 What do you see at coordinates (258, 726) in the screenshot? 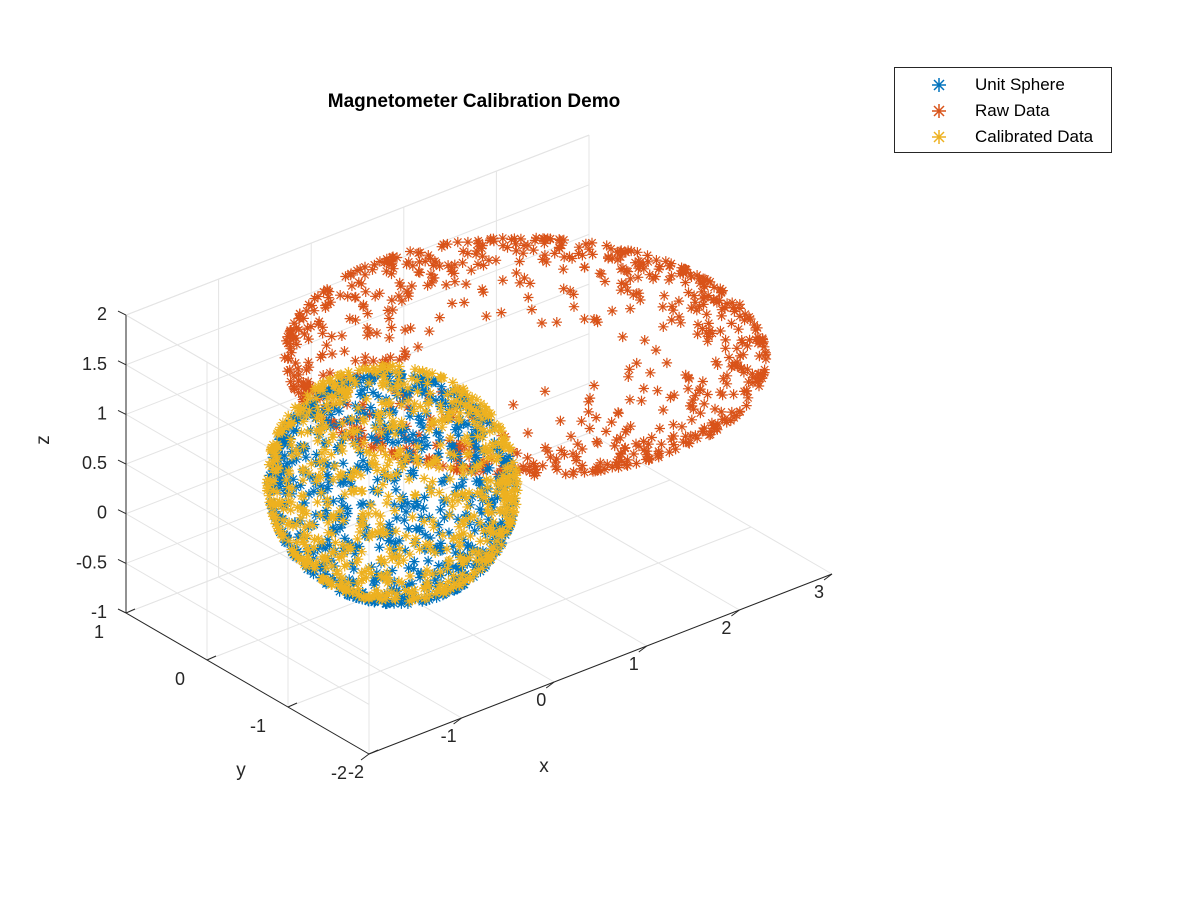
I see `y-tick-label: -1` at bounding box center [258, 726].